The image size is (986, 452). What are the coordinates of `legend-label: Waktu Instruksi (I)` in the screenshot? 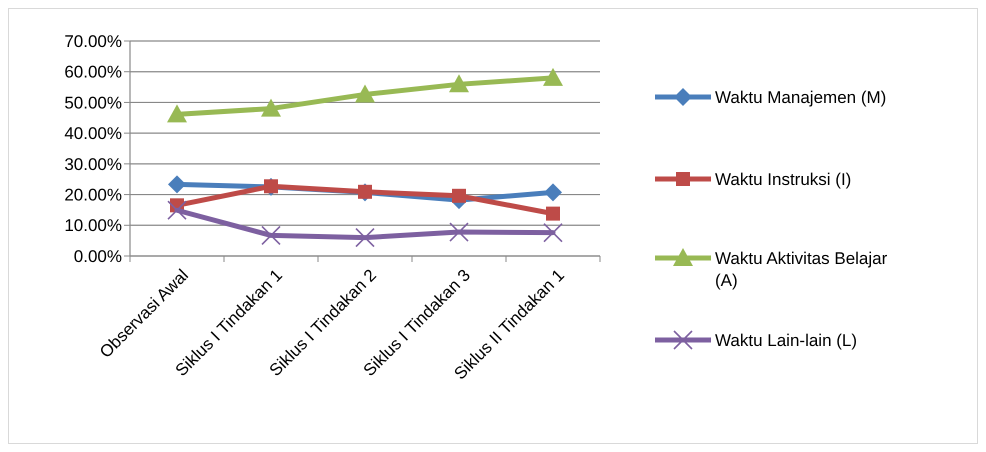 It's located at (783, 179).